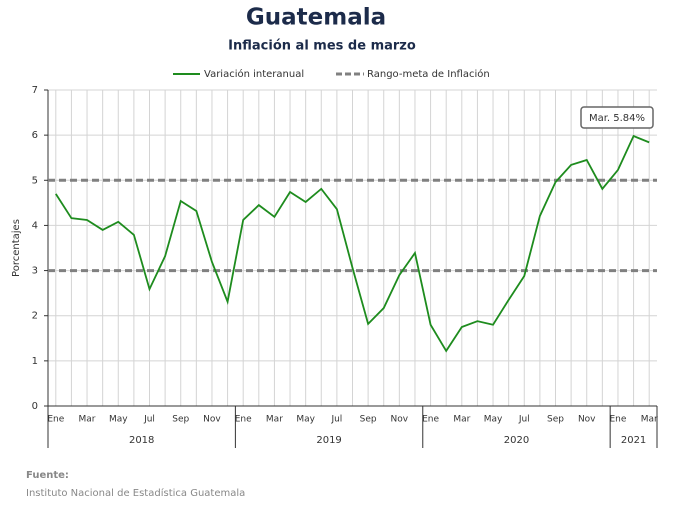 This screenshot has height=505, width=683. I want to click on y-tick-label: 3, so click(35, 271).